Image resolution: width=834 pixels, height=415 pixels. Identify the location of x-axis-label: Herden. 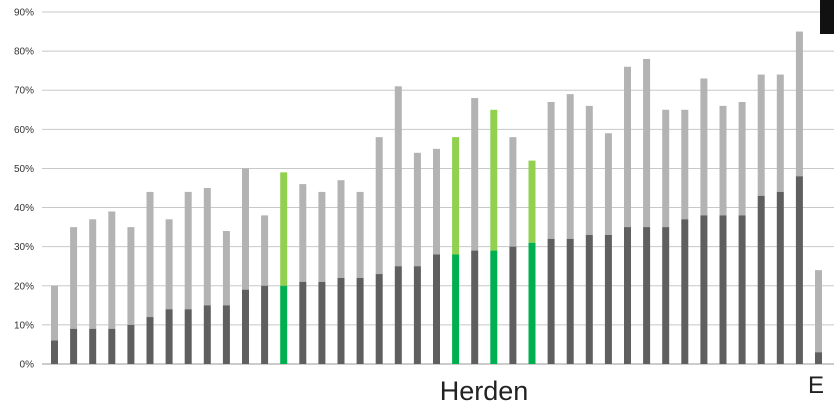
(484, 391).